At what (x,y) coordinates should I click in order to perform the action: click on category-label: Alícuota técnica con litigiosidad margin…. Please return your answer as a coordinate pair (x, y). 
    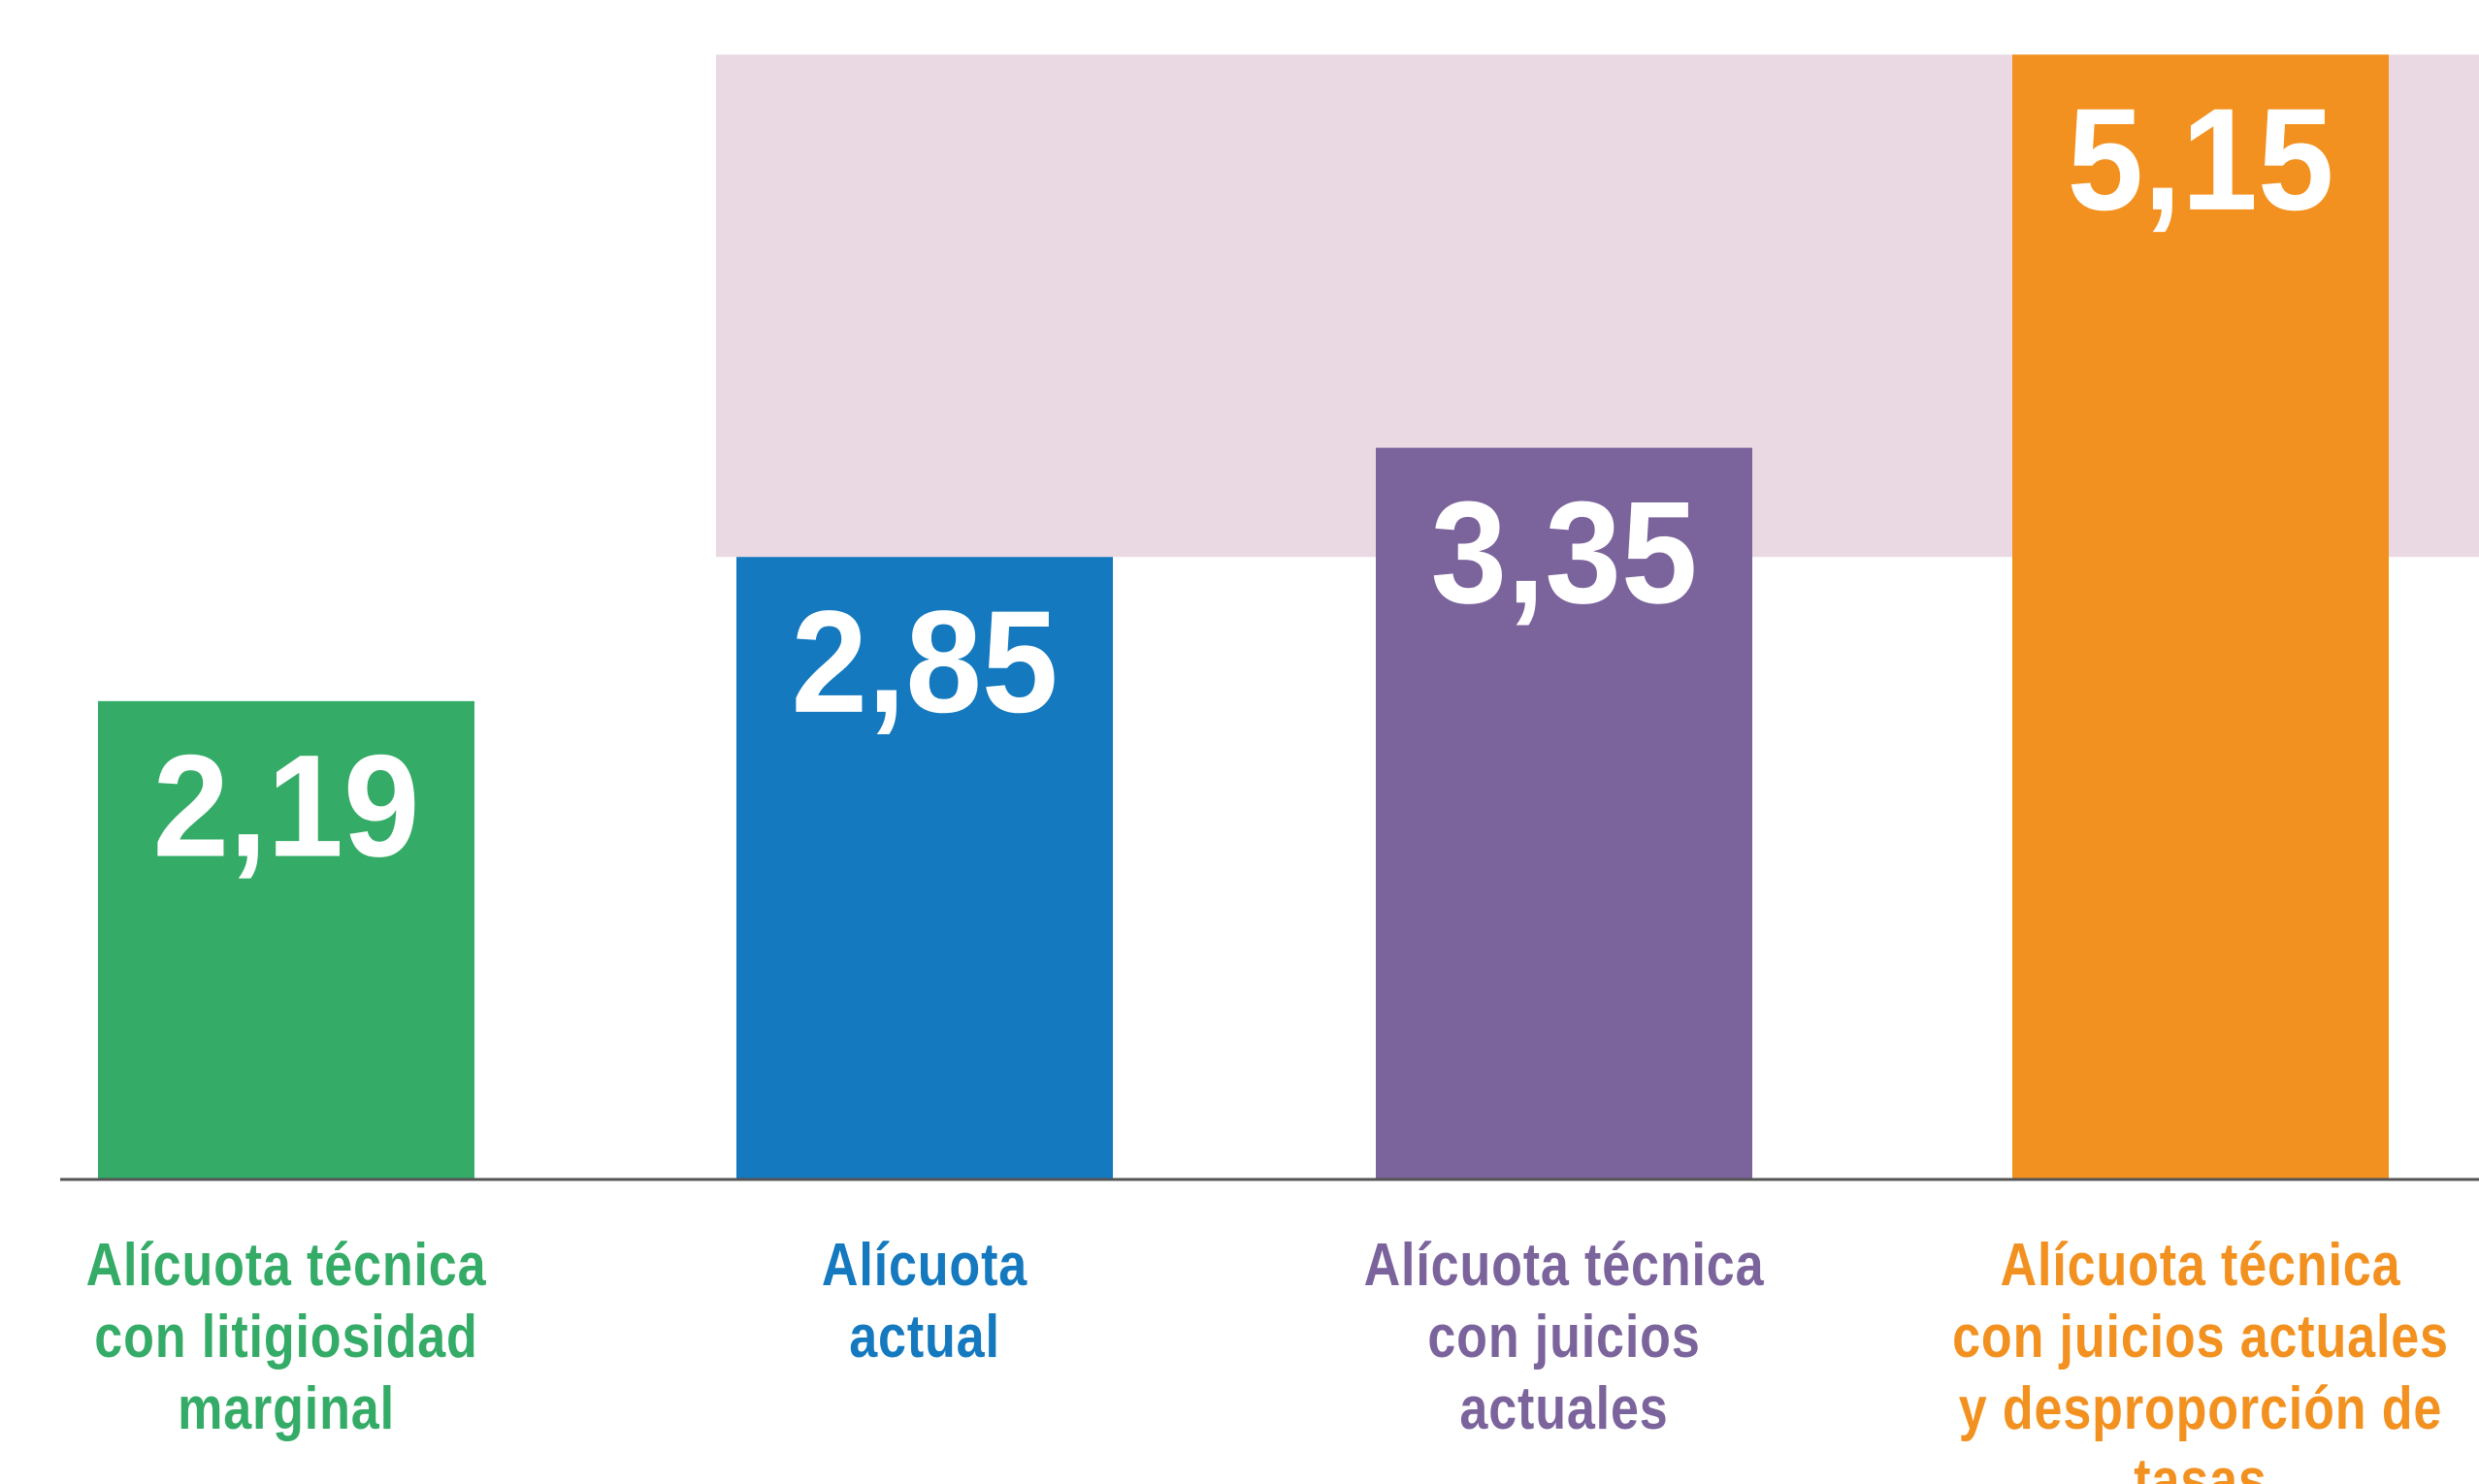
    Looking at the image, I should click on (286, 1337).